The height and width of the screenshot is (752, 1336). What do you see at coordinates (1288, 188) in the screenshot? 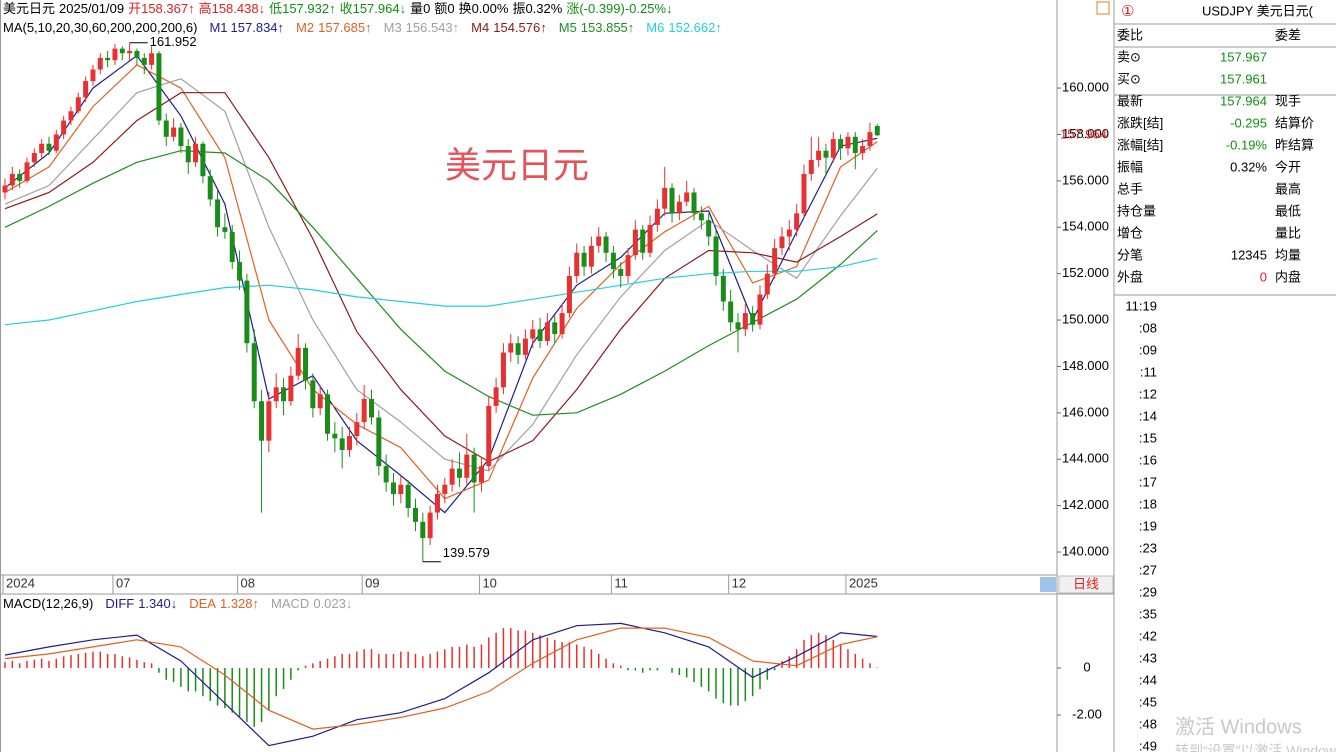
I see `row-right-label: 最高` at bounding box center [1288, 188].